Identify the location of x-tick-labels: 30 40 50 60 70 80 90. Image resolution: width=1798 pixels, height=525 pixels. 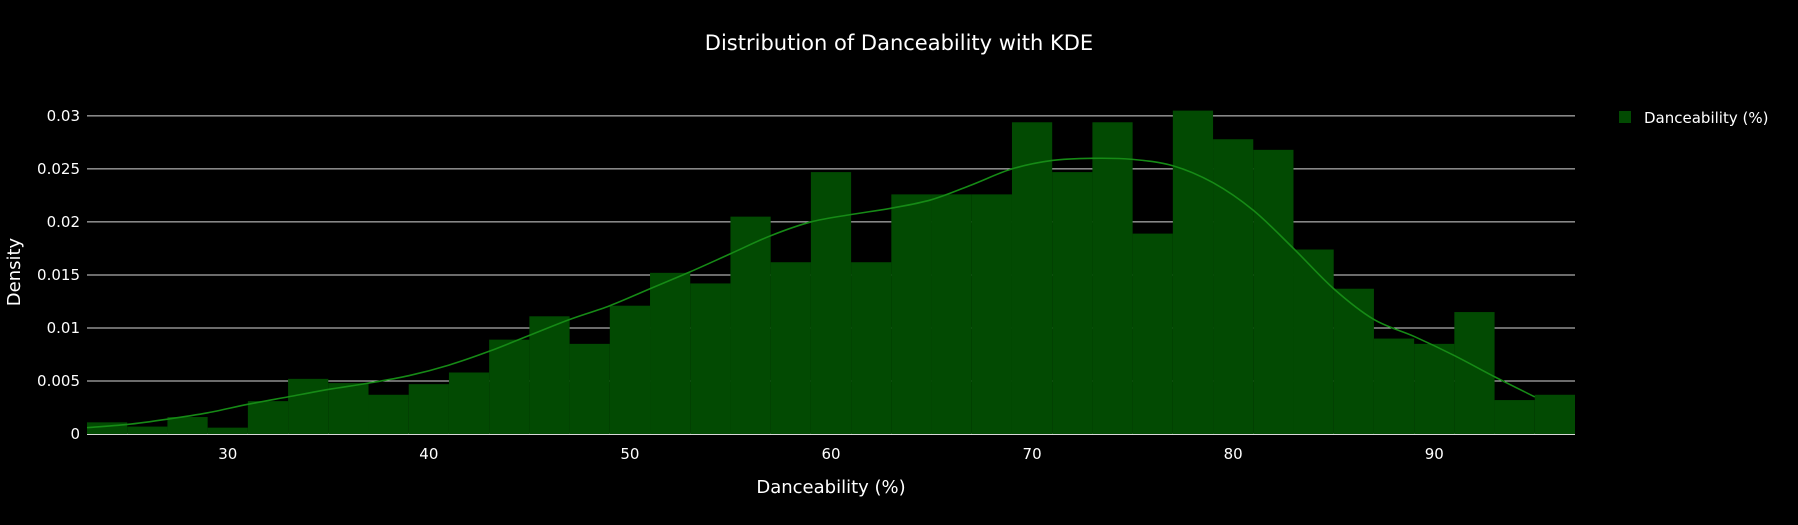
(831, 454).